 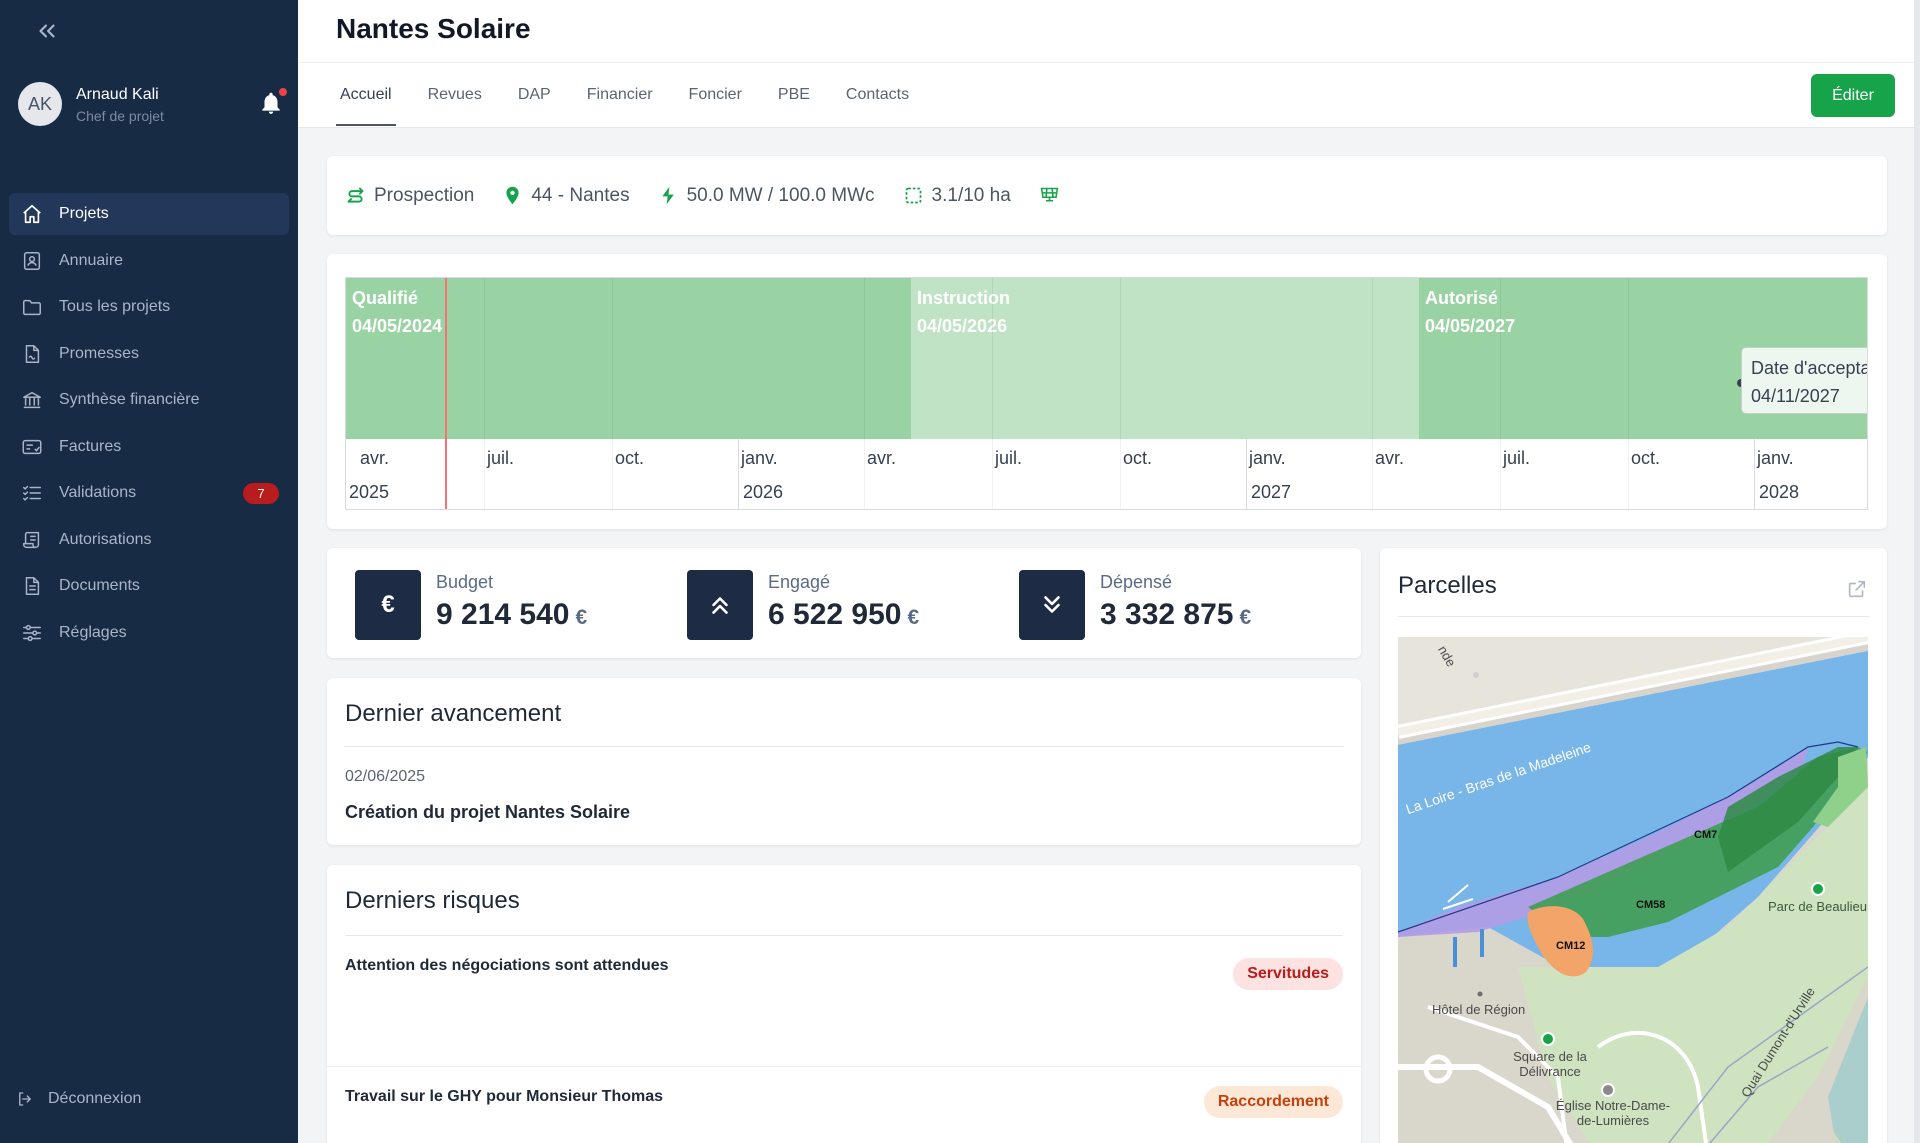 What do you see at coordinates (90, 446) in the screenshot?
I see `sidebar-item-label: Factures` at bounding box center [90, 446].